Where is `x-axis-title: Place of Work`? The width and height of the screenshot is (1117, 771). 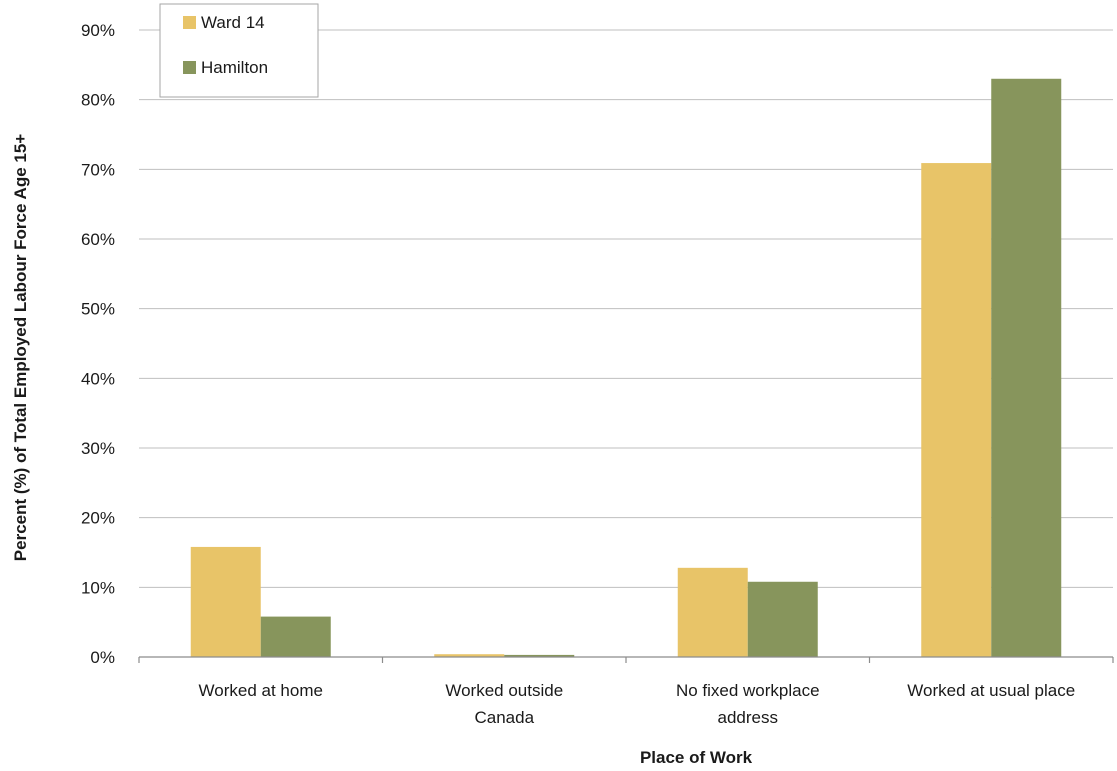 x-axis-title: Place of Work is located at coordinates (696, 757).